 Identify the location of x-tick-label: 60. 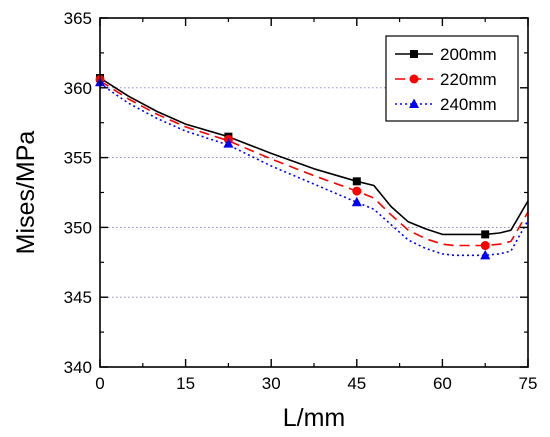
(442, 383).